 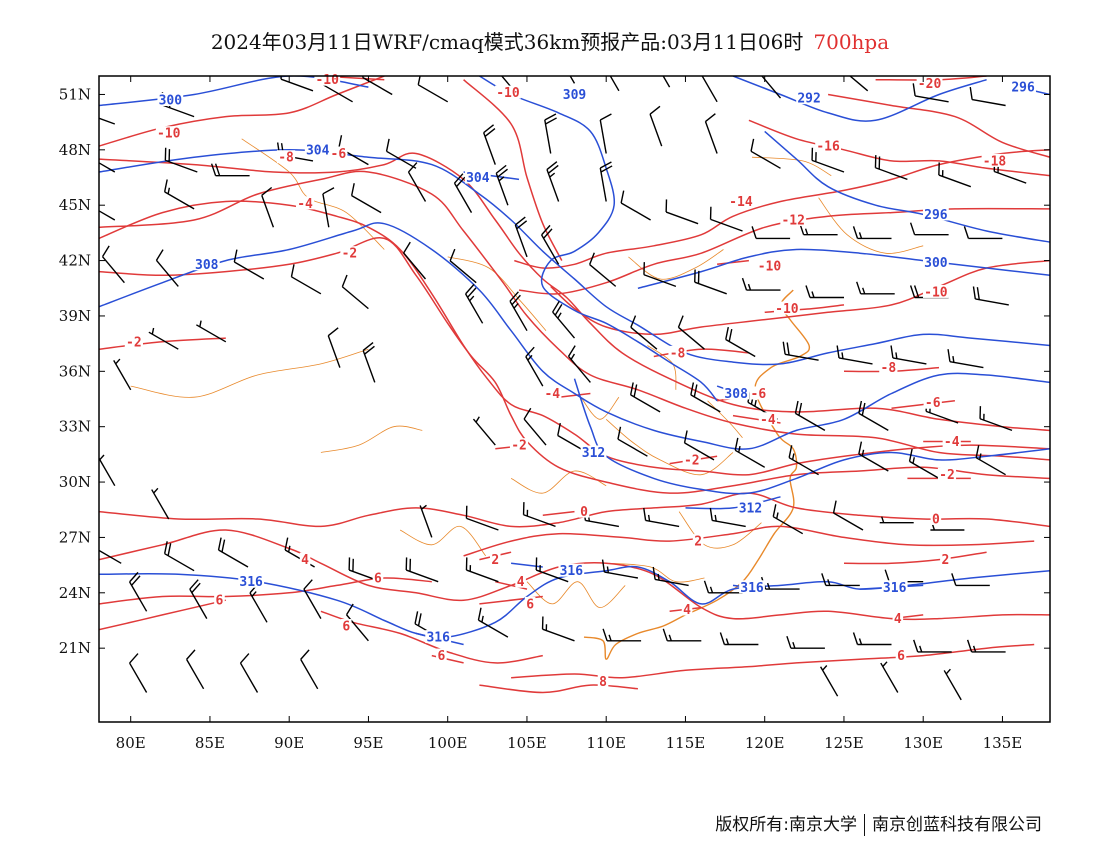 What do you see at coordinates (75, 94) in the screenshot?
I see `lat-tick-label: 51N` at bounding box center [75, 94].